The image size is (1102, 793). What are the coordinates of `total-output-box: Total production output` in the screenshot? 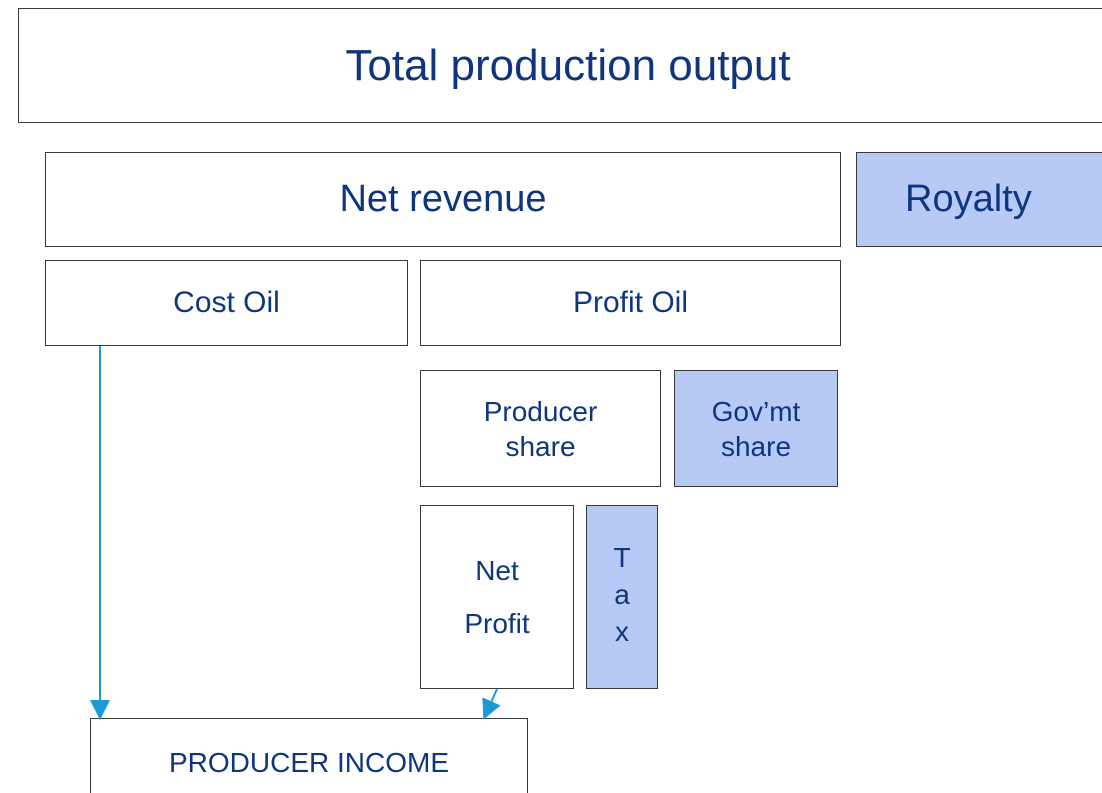 It's located at (560, 65).